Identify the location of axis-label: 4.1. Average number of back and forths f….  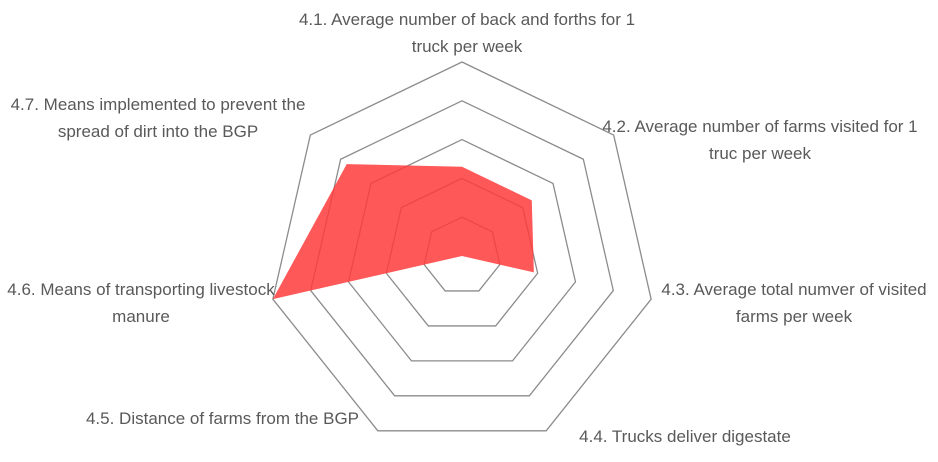
(467, 33).